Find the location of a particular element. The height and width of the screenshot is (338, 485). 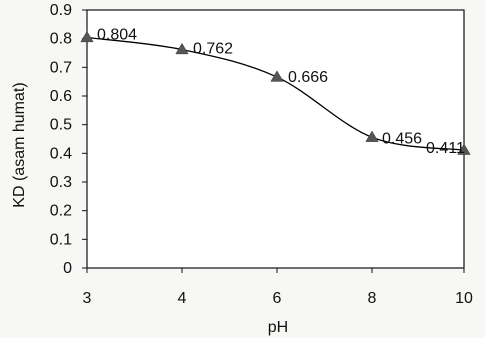

data-label: 0.456 is located at coordinates (402, 138).